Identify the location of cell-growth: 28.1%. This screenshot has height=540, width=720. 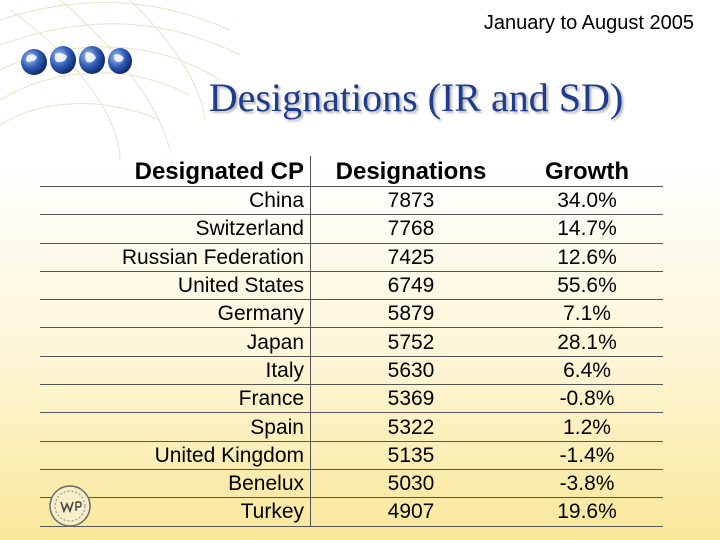
(587, 342).